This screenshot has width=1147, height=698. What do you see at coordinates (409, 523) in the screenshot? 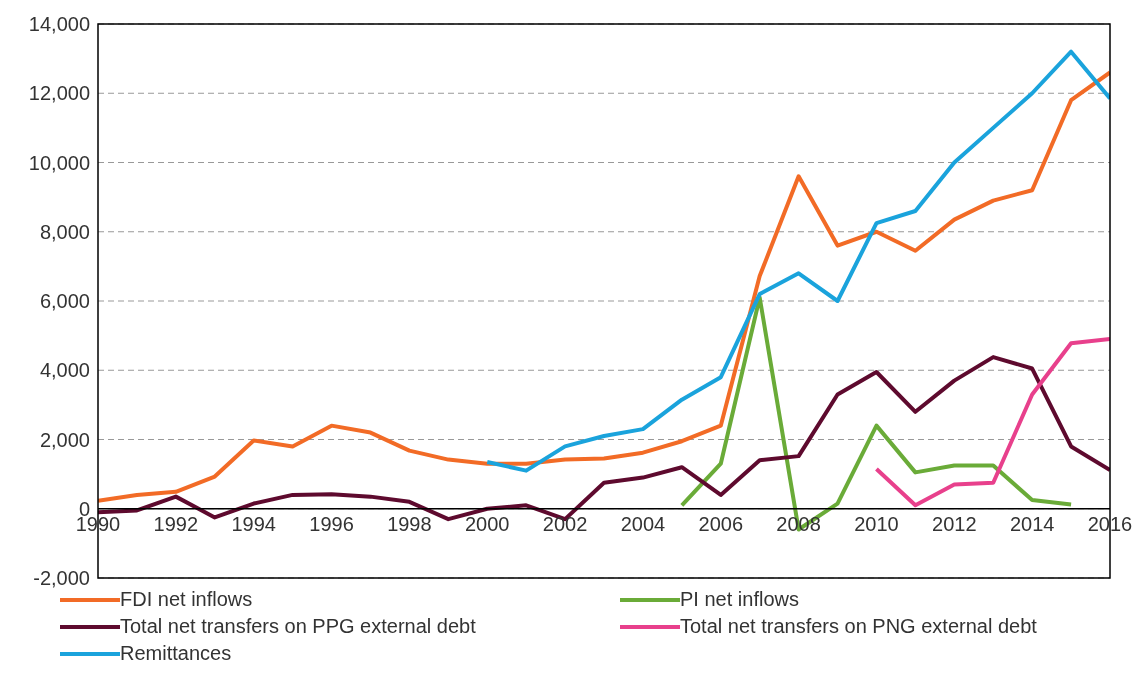
I see `x-tick-label: 1998` at bounding box center [409, 523].